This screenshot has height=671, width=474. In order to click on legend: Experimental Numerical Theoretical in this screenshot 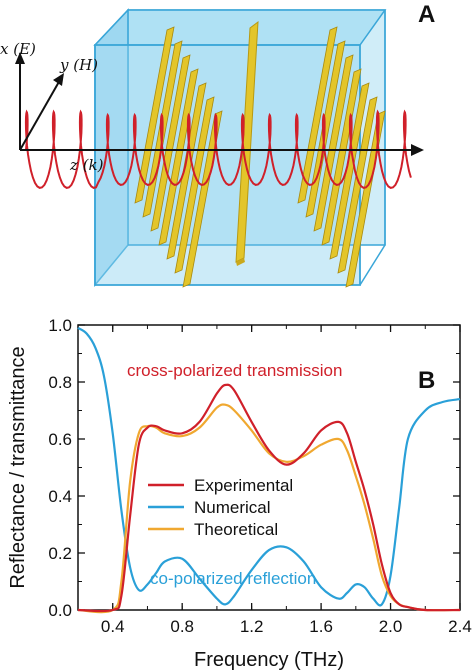, I will do `click(220, 507)`.